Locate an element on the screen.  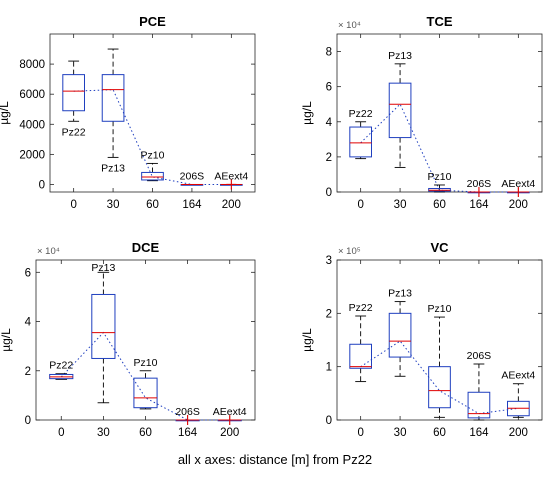
figure-caption: all x axes: distance [m] from Pz22 is located at coordinates (275, 459).